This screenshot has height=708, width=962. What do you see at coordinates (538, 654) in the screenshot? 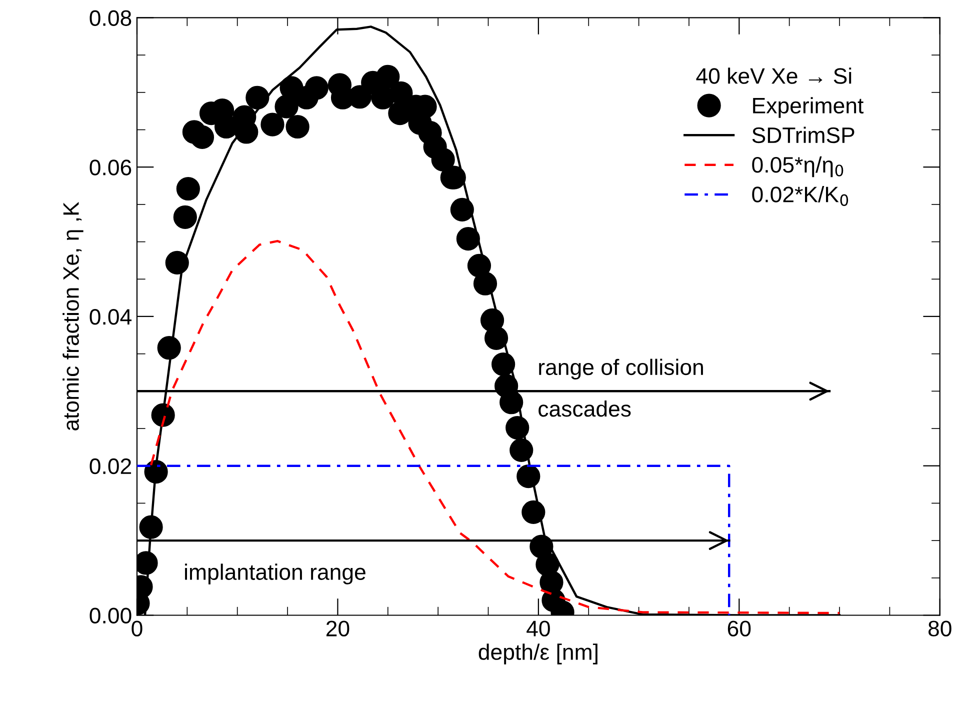
I see `x-axis-title: depth/ε [nm]` at bounding box center [538, 654].